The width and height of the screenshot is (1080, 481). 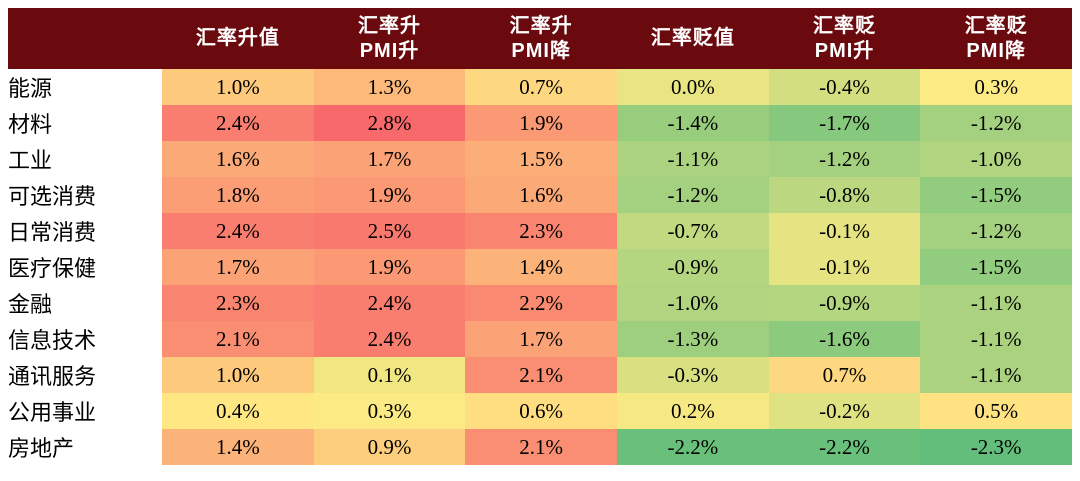 I want to click on heatmap-cell: 2.2%, so click(x=541, y=303).